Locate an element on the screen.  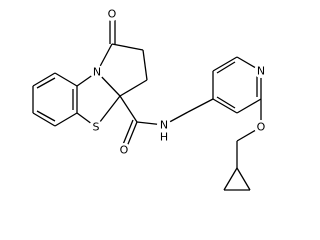
atom-label: H is located at coordinates (164, 137).